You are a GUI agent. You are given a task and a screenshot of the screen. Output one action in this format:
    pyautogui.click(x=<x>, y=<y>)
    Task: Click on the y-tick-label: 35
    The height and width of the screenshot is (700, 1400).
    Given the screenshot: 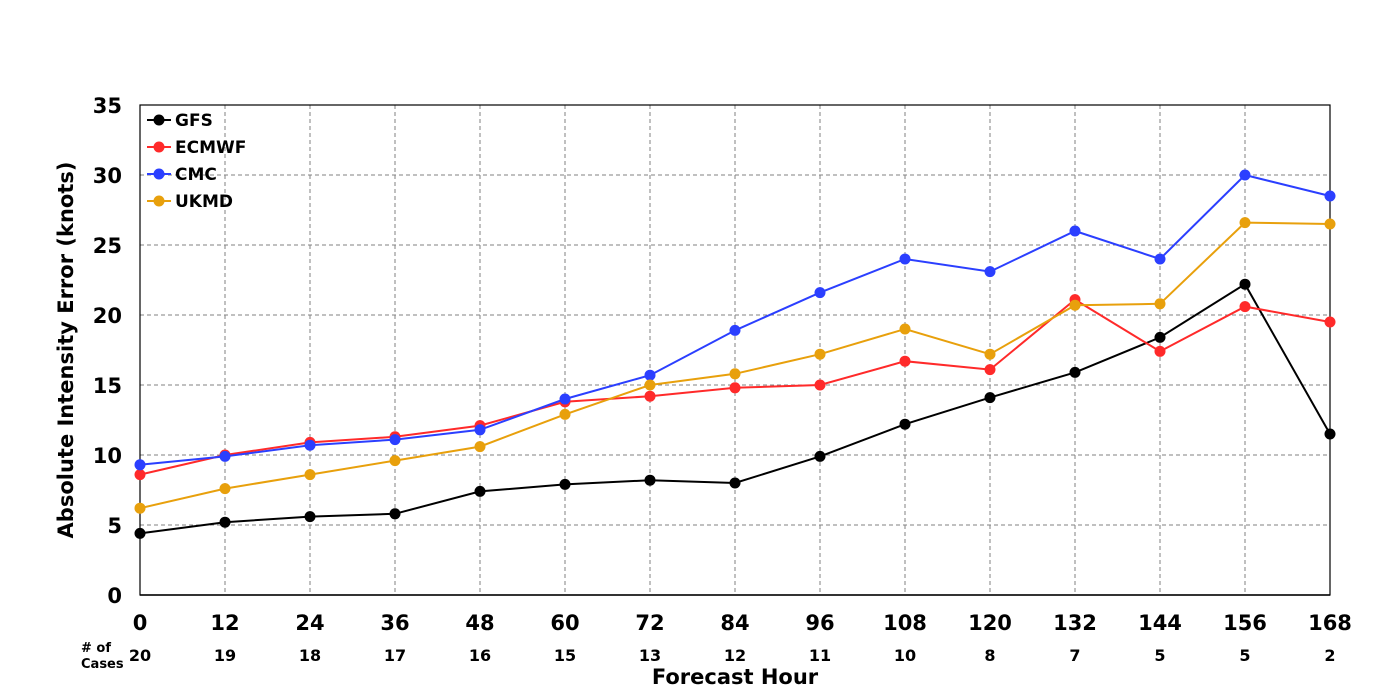 What is the action you would take?
    pyautogui.click(x=107, y=106)
    